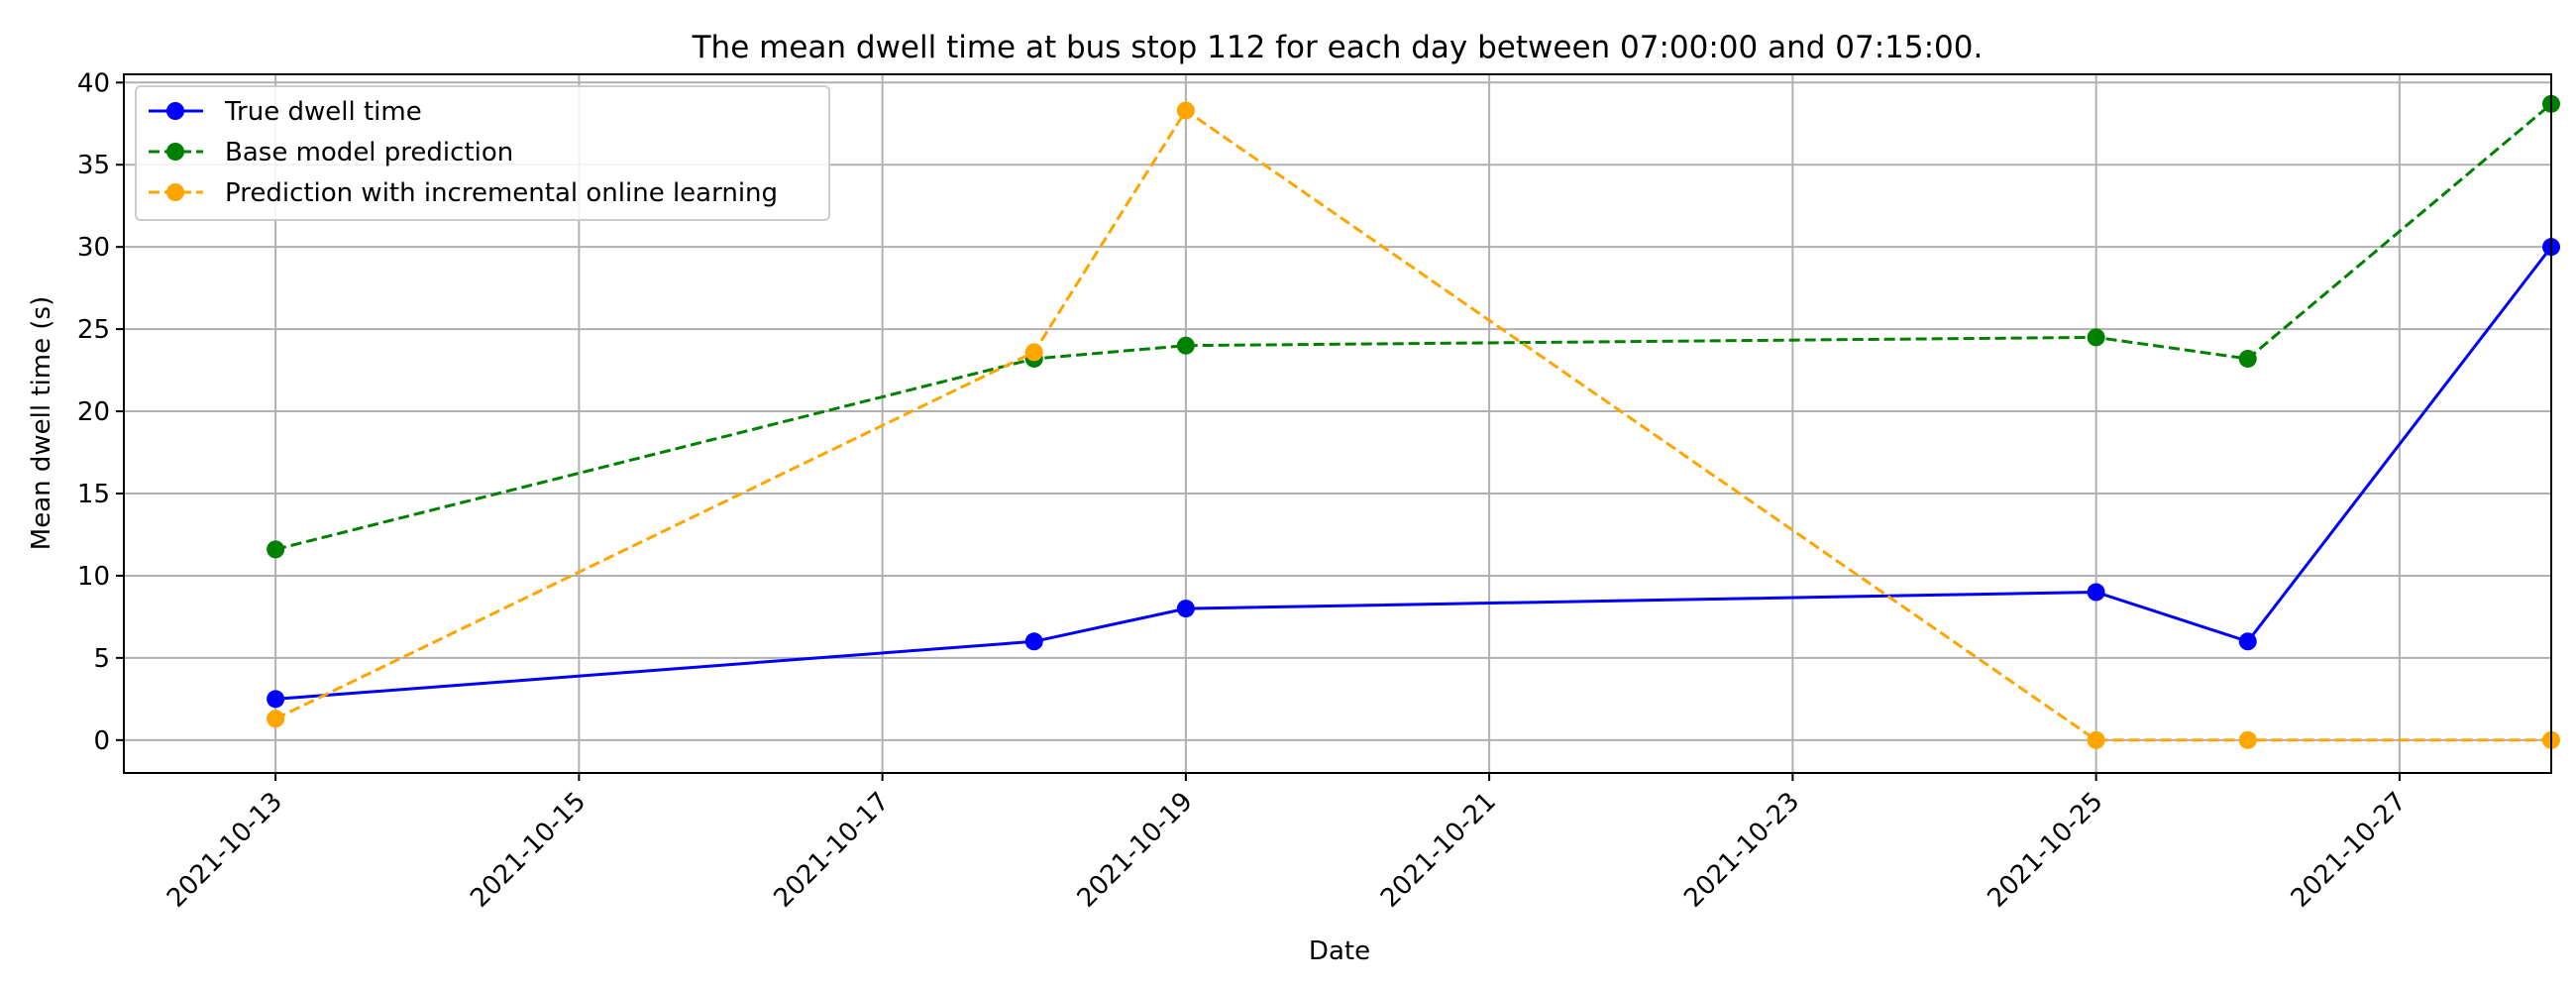 This screenshot has width=2576, height=991. I want to click on x-tick-label: 2021-10-19, so click(1135, 850).